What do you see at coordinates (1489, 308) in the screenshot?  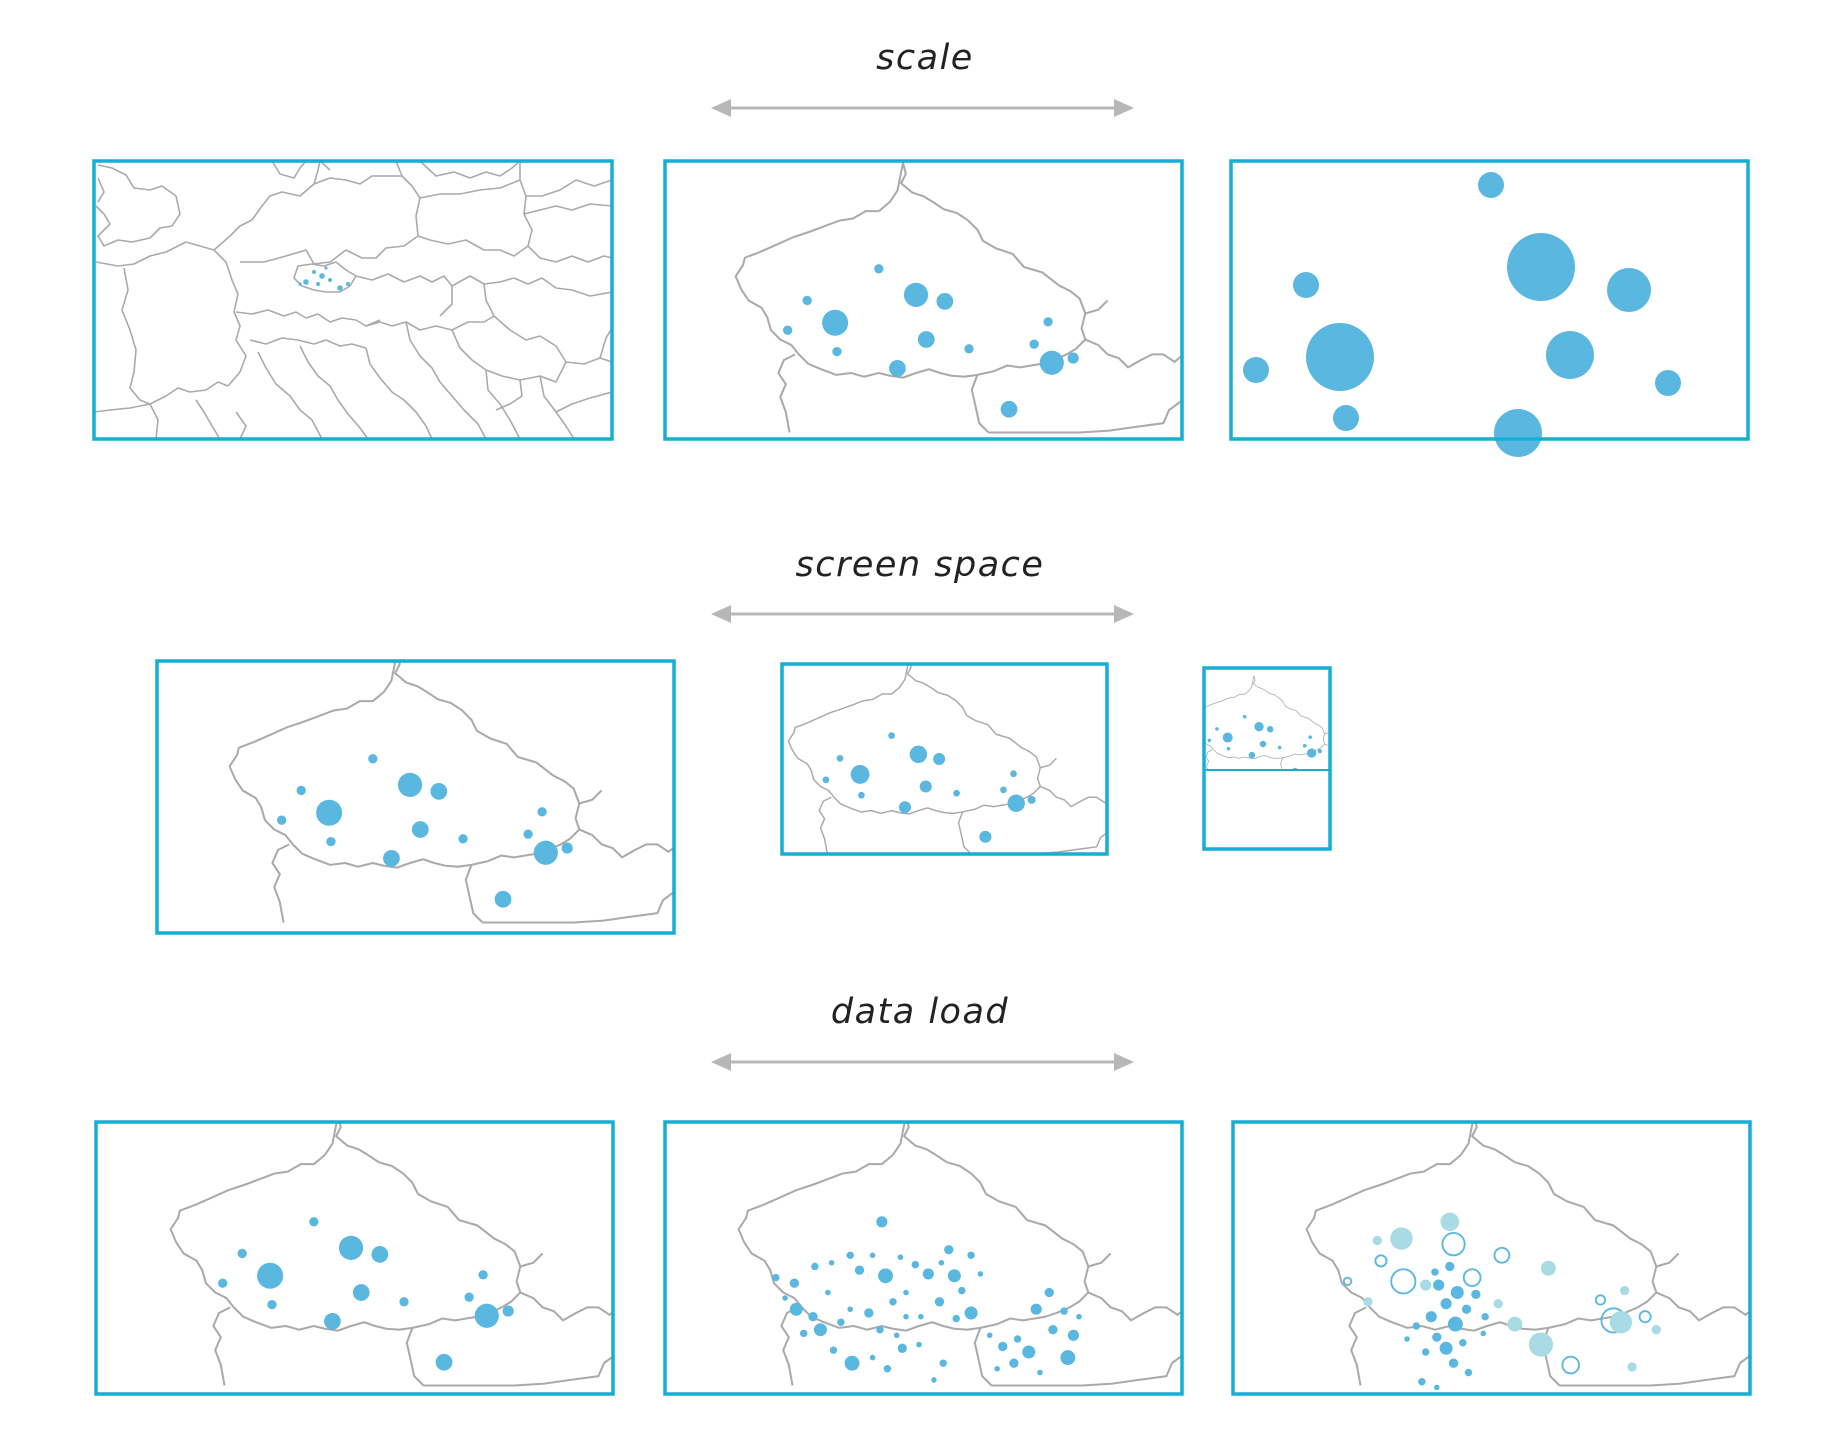 I see `panel-scale-zoomed` at bounding box center [1489, 308].